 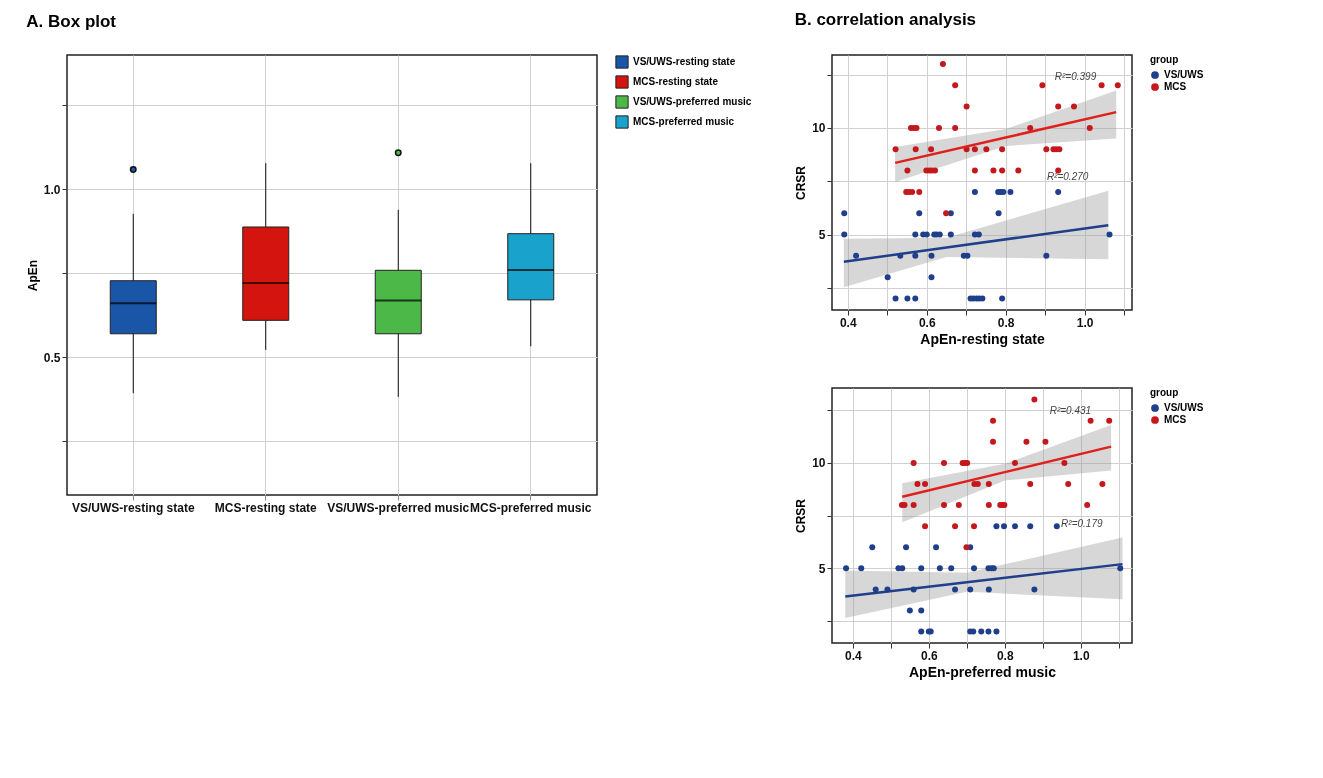 I want to click on legend-label: MCS-resting state, so click(x=676, y=81).